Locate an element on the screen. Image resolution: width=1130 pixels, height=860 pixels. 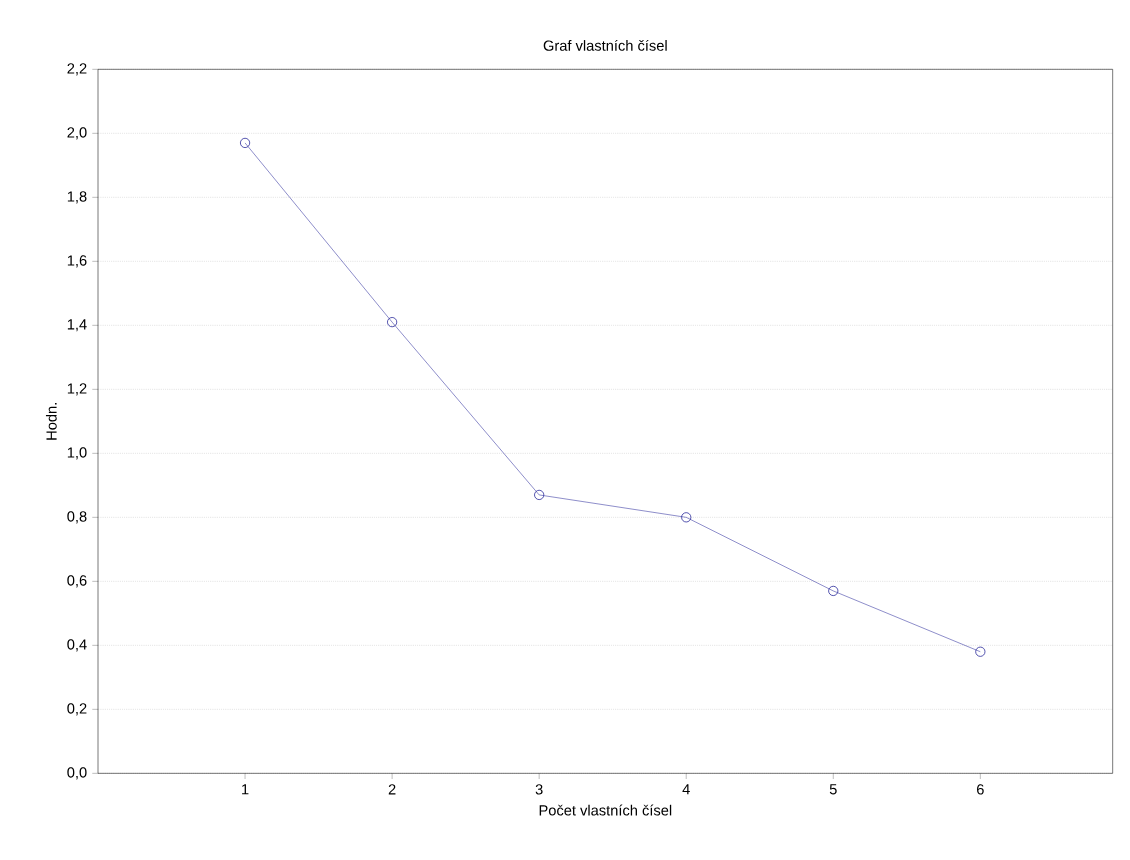
y-tick-label: 0,2 is located at coordinates (77, 709).